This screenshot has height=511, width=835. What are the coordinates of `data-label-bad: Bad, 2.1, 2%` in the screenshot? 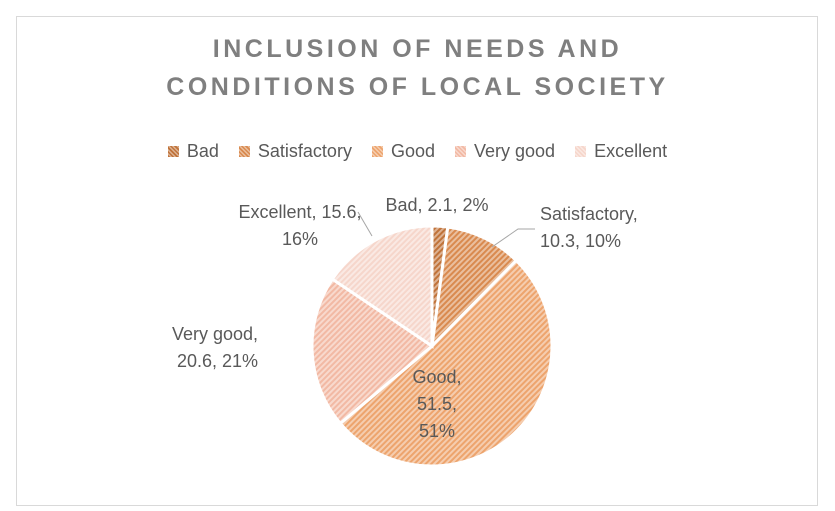 It's located at (436, 205).